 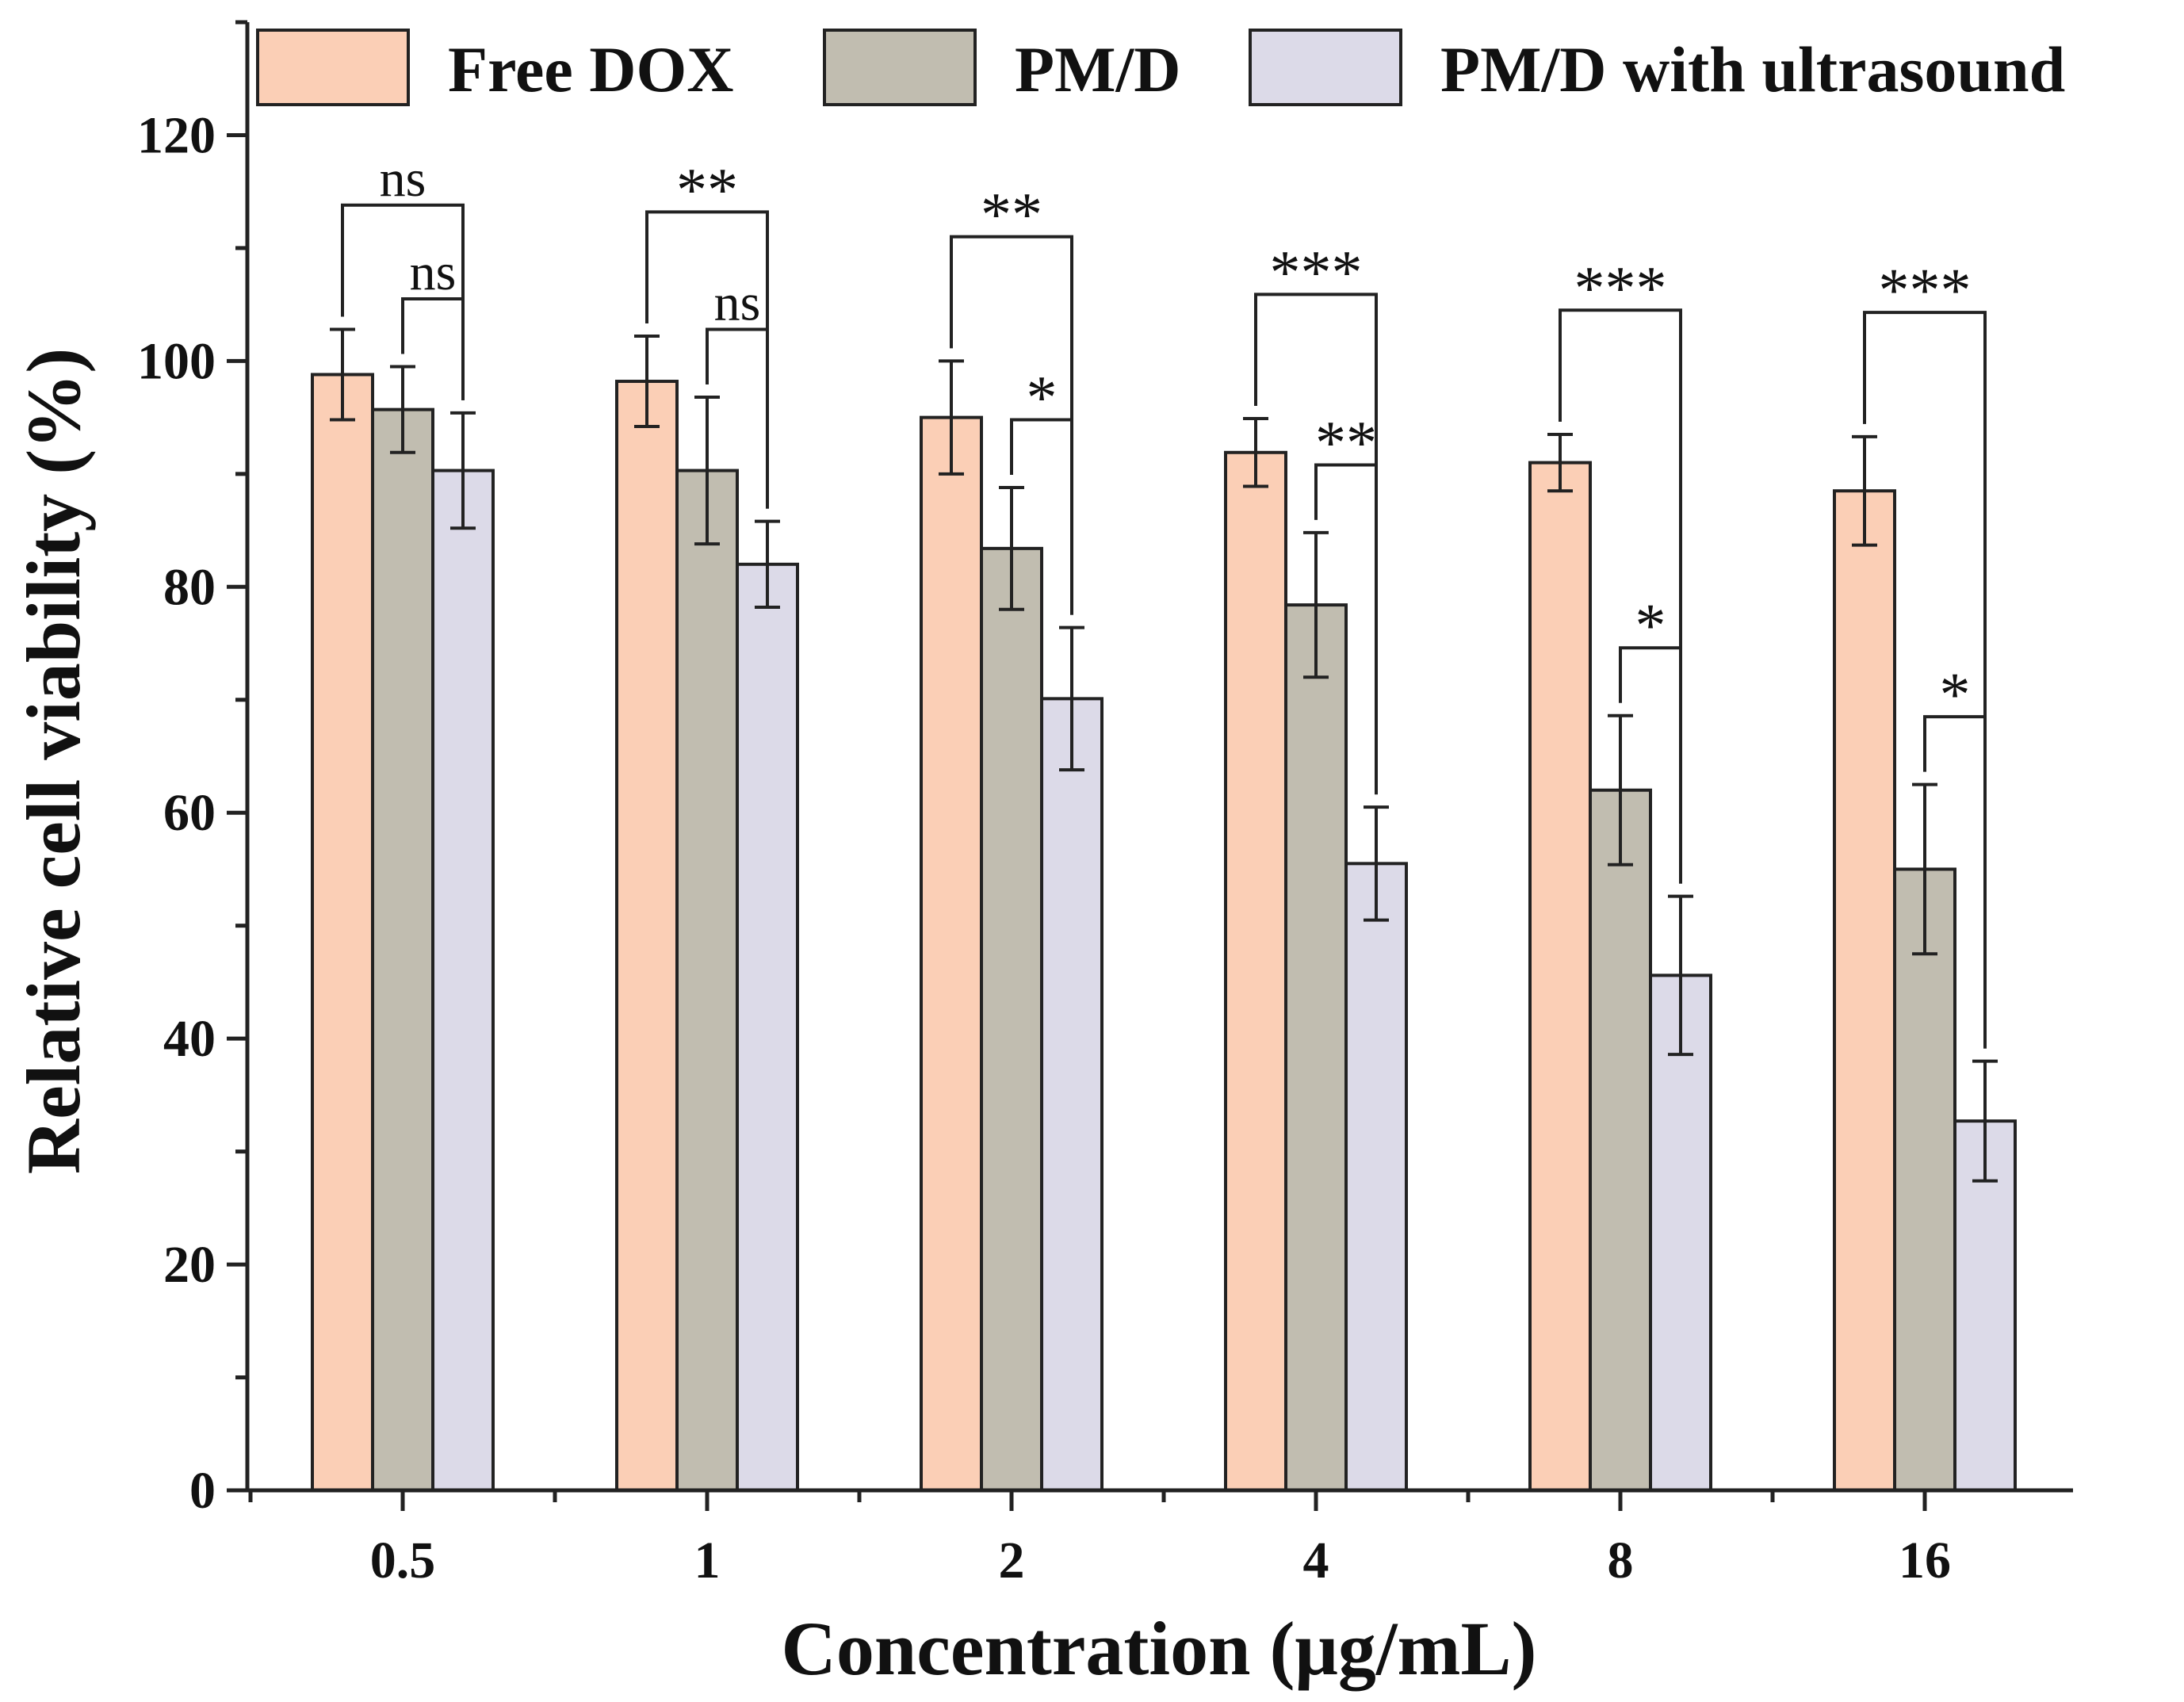 What do you see at coordinates (1042, 396) in the screenshot?
I see `significance-label-2-5: *` at bounding box center [1042, 396].